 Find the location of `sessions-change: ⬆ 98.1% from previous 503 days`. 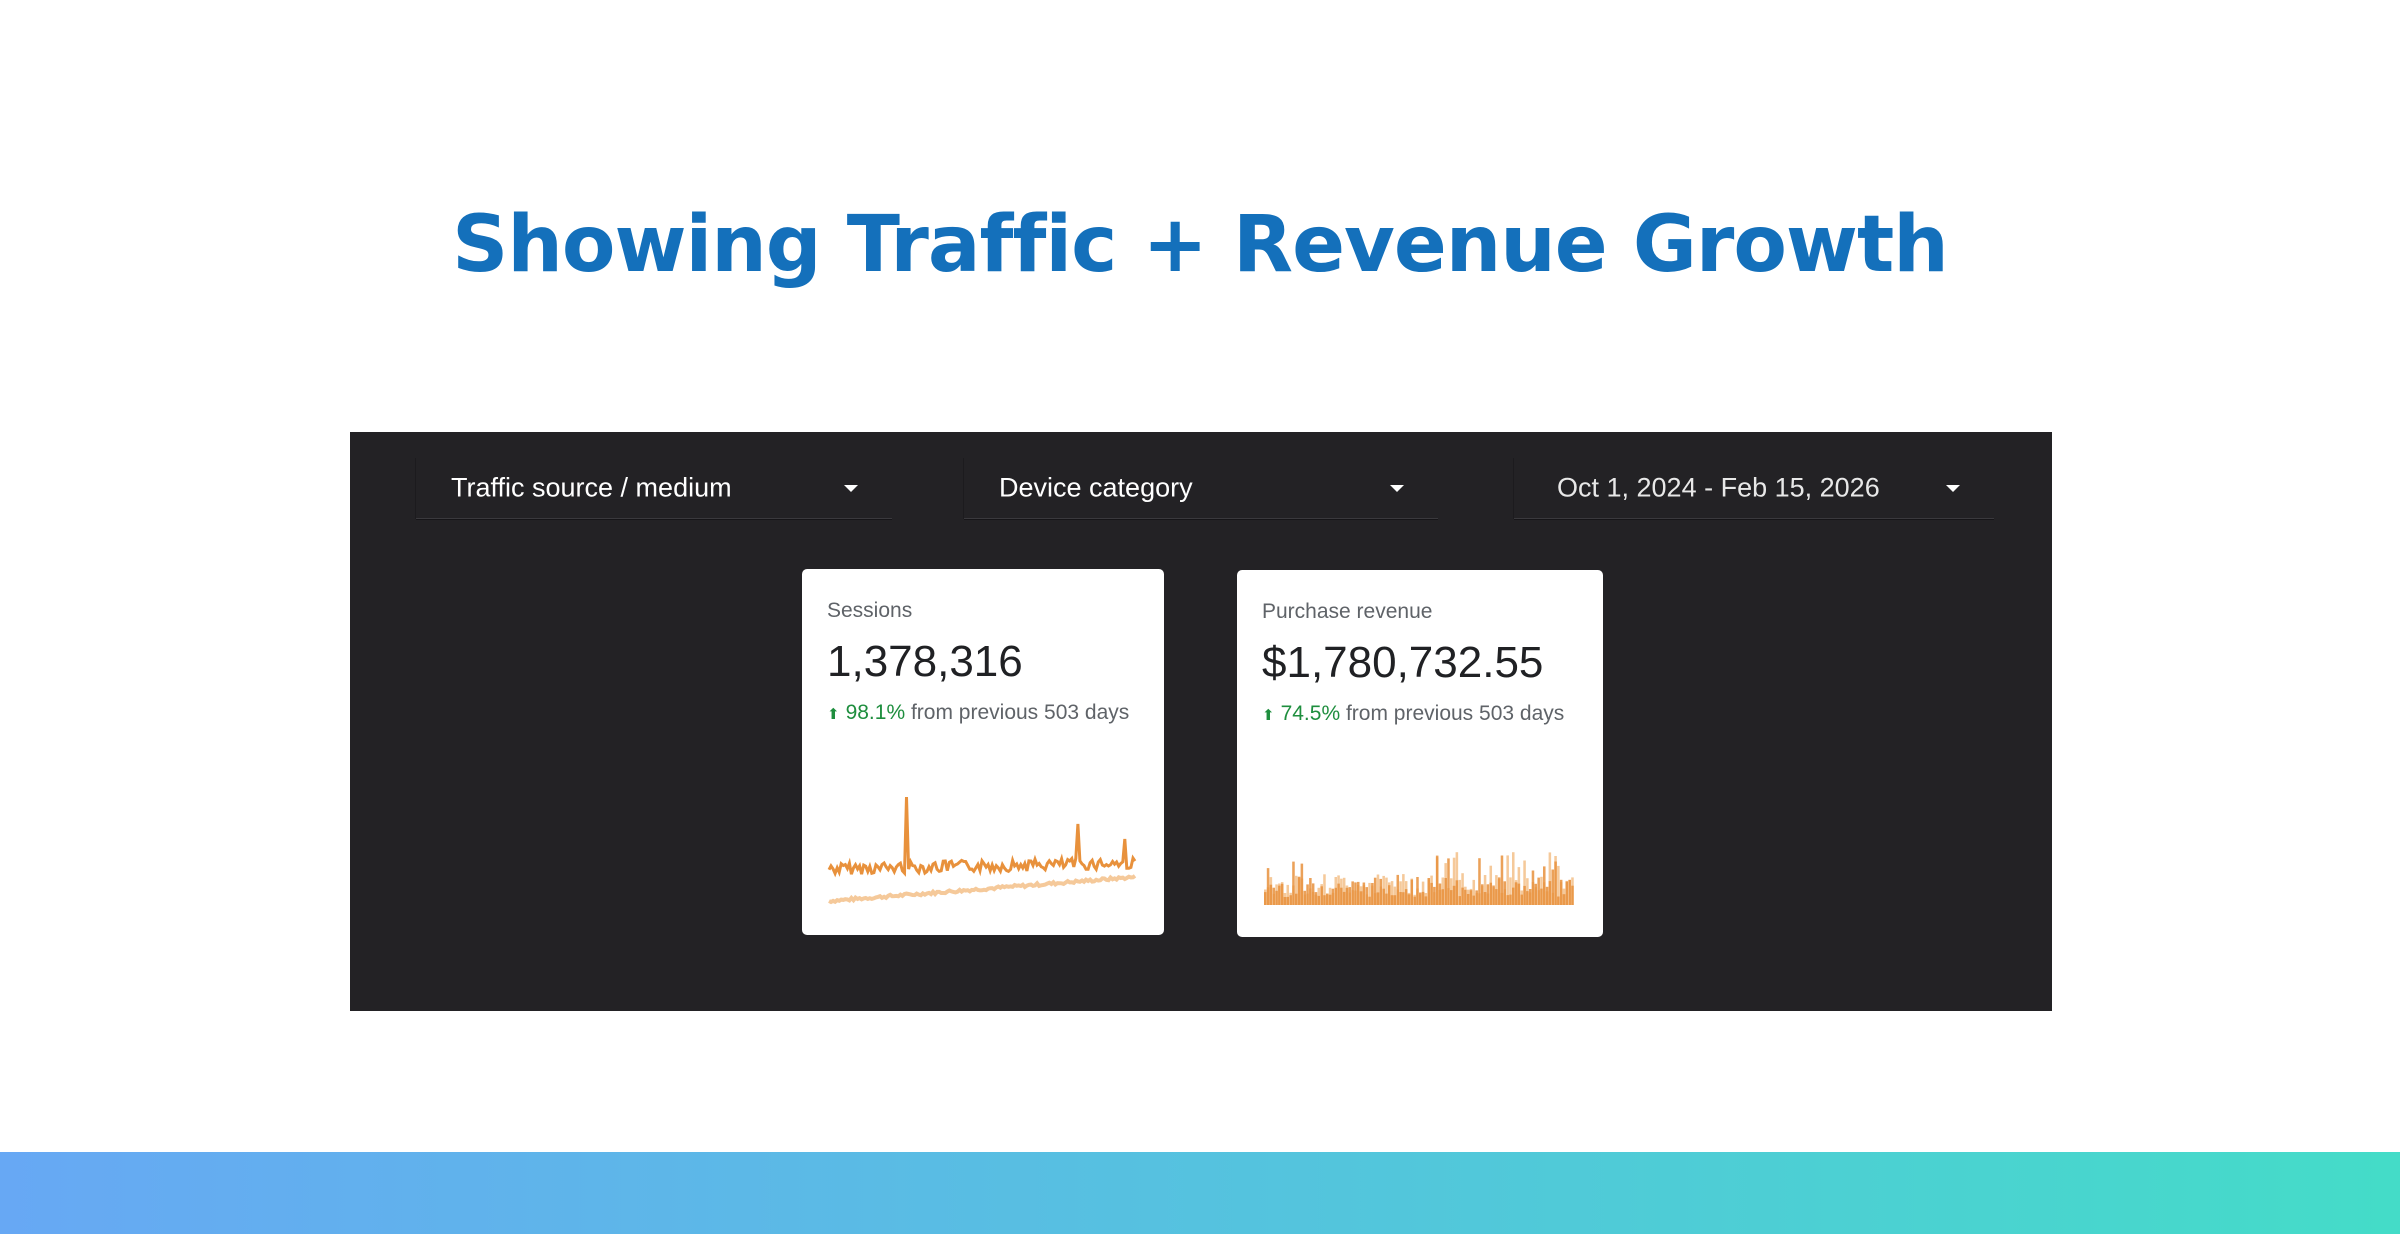

sessions-change: ⬆ 98.1% from previous 503 days is located at coordinates (978, 713).